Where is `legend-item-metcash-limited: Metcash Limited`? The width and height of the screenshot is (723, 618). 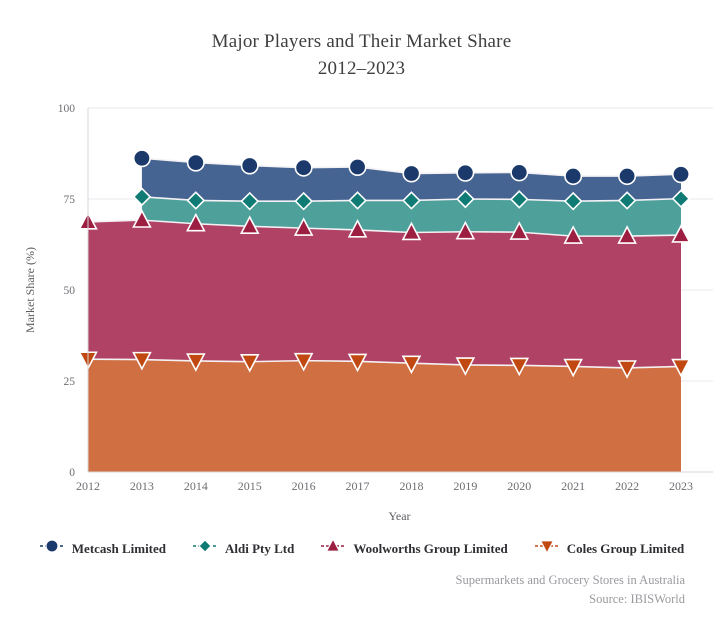
legend-item-metcash-limited: Metcash Limited is located at coordinates (102, 548).